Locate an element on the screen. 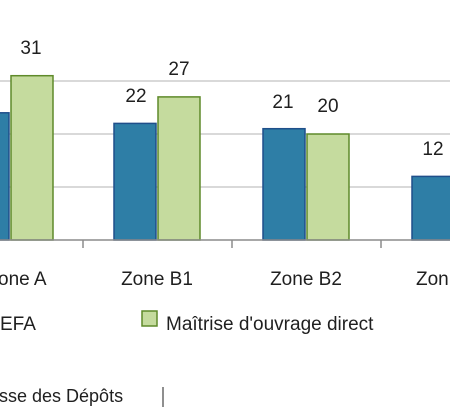  value-label-efa-zone-b1: 22 is located at coordinates (135, 96).